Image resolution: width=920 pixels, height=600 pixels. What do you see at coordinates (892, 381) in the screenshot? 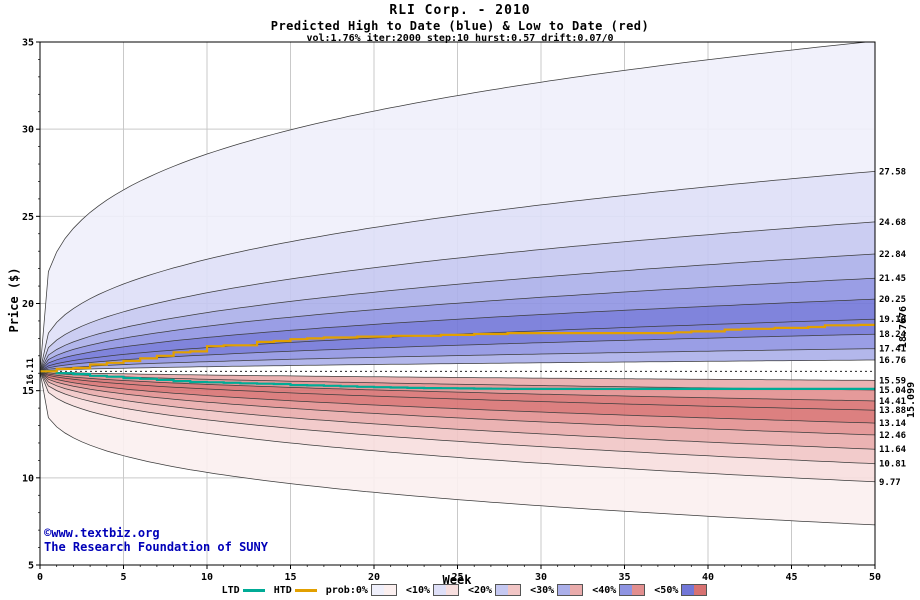
I see `price-level-label: 15.59` at bounding box center [892, 381].